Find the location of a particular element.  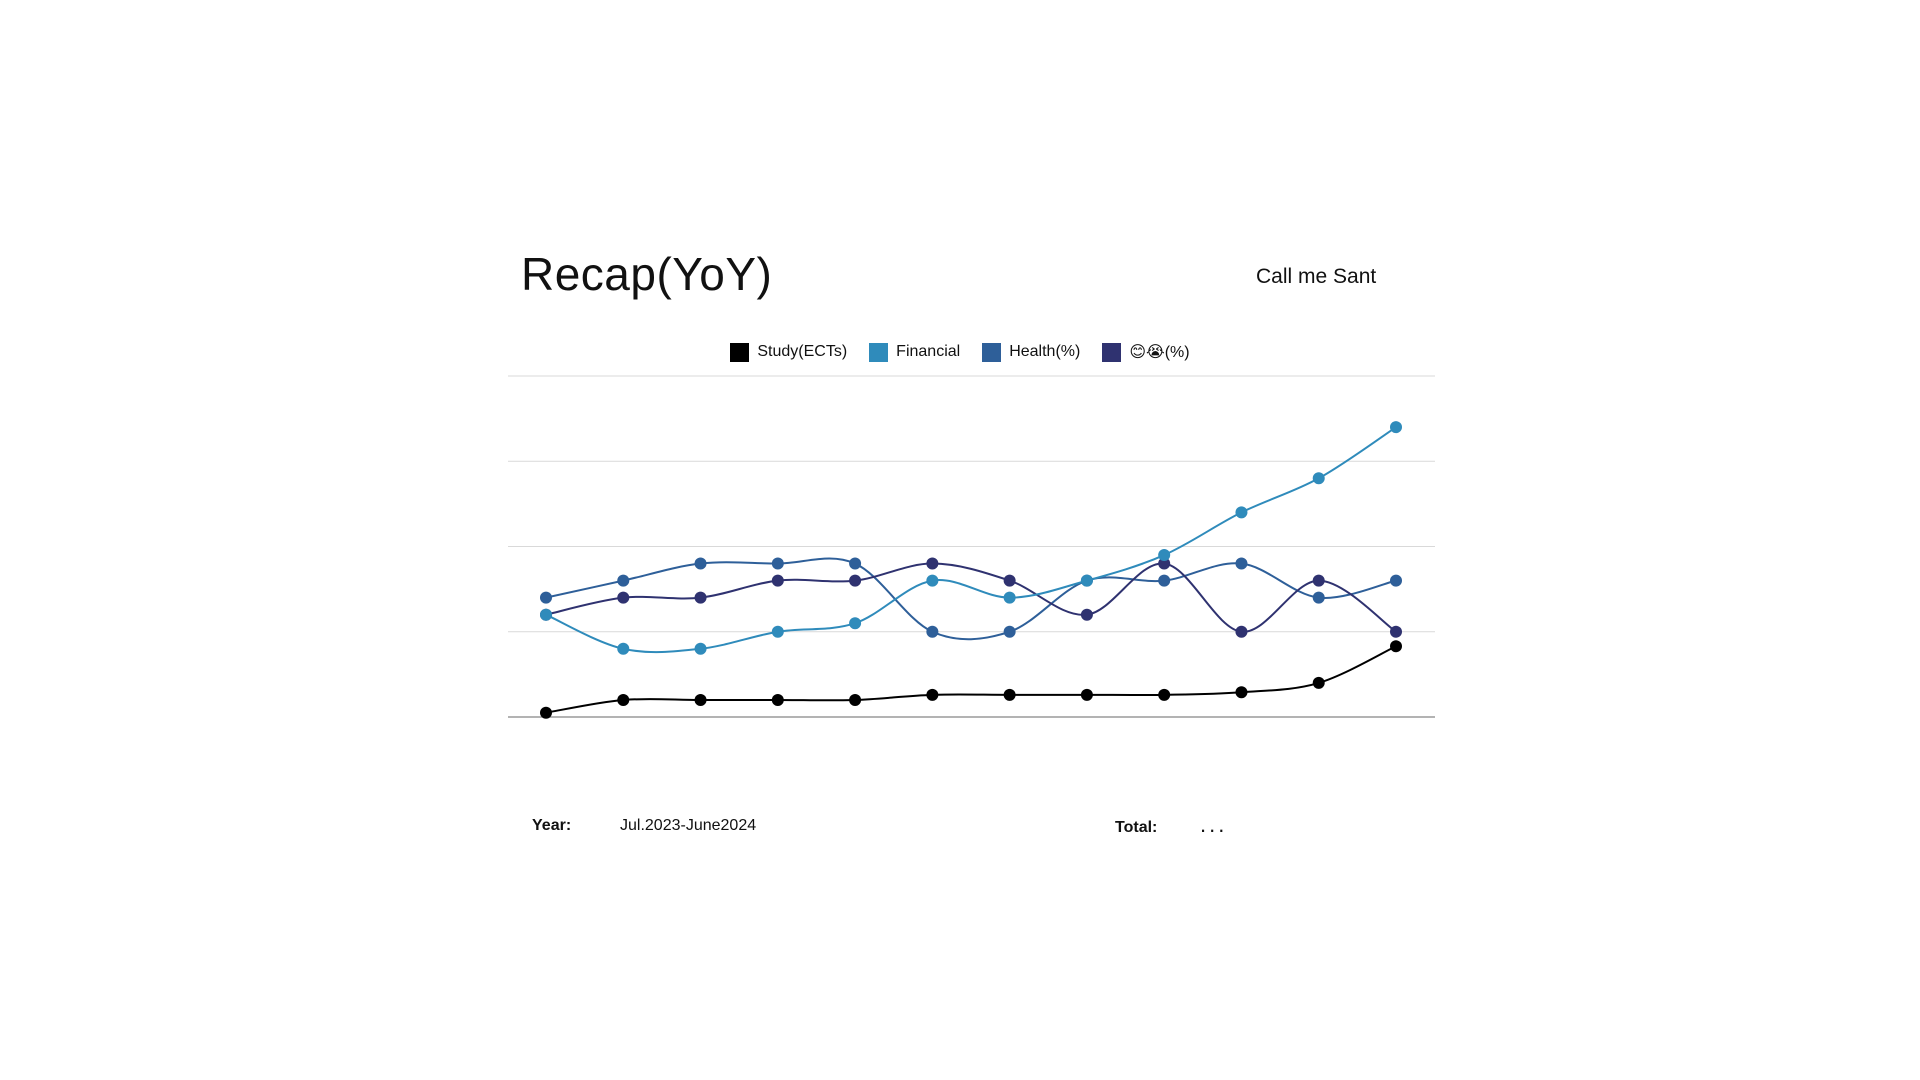

chart-lines is located at coordinates (971, 570).